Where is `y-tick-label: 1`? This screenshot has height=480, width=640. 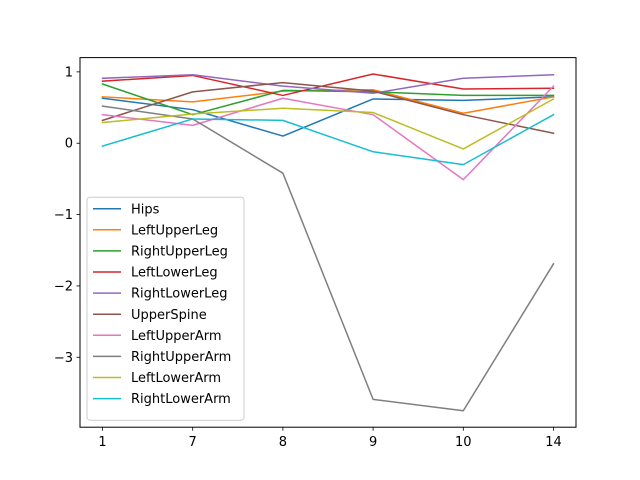 y-tick-label: 1 is located at coordinates (69, 72).